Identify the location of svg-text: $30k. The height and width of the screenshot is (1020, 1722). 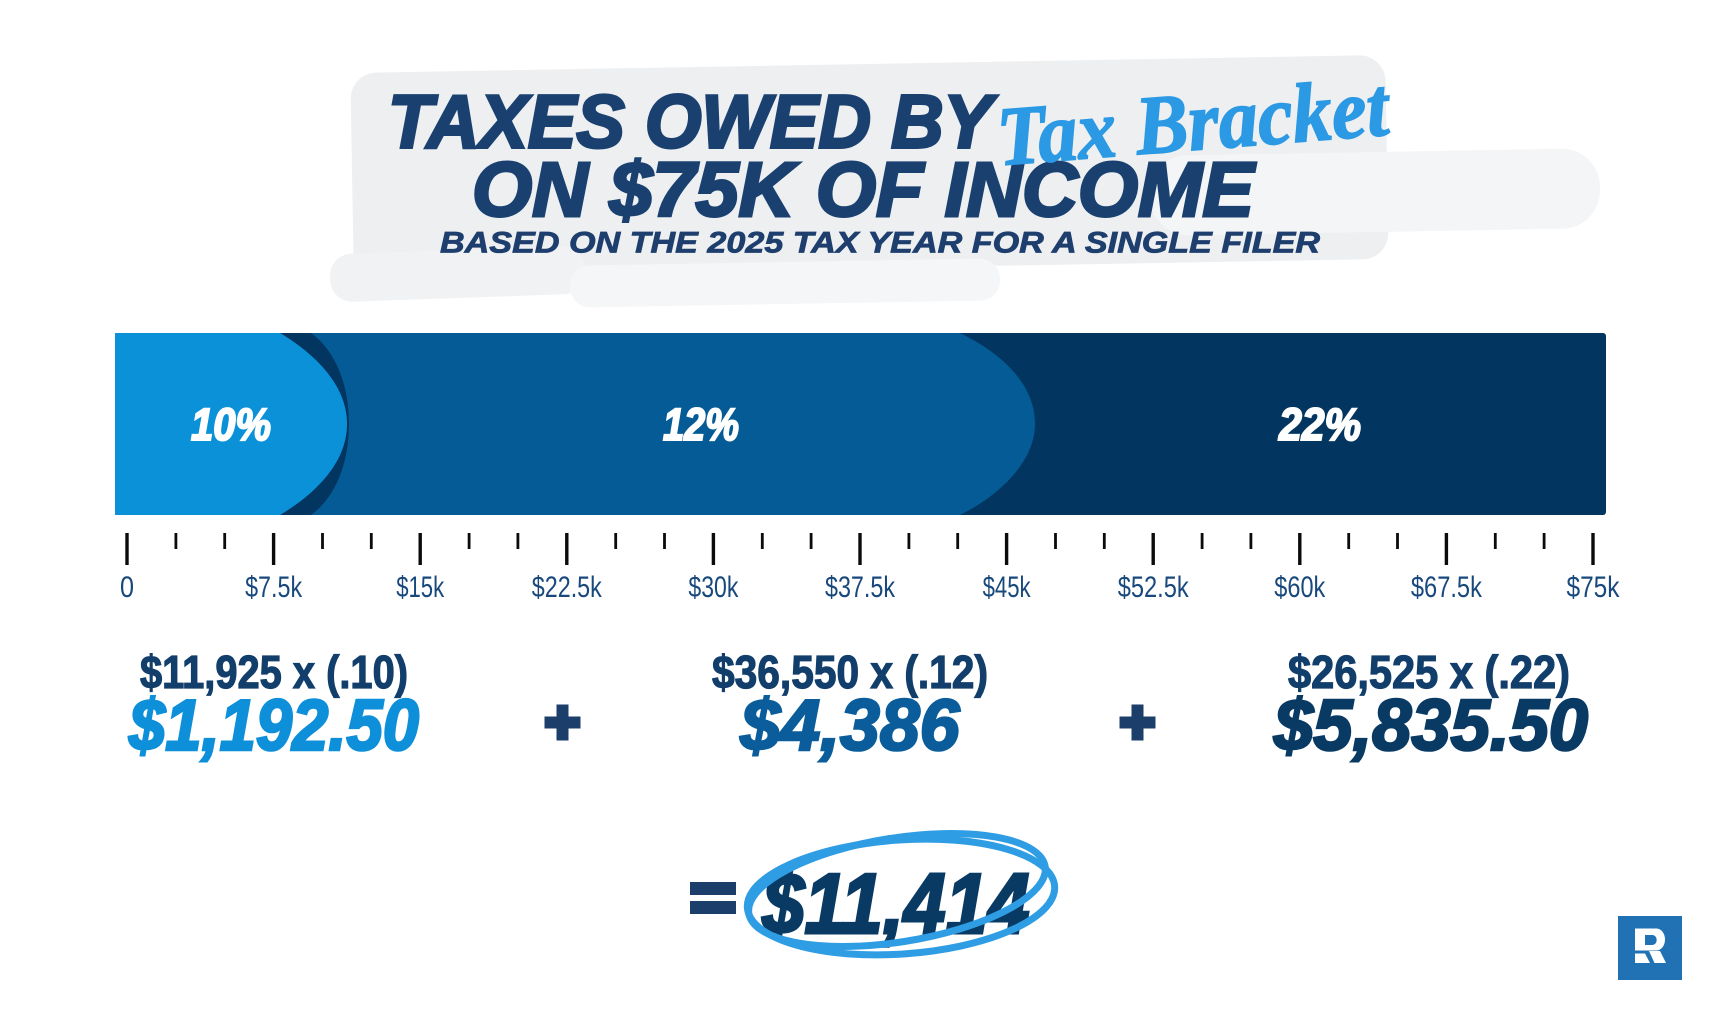
(713, 587).